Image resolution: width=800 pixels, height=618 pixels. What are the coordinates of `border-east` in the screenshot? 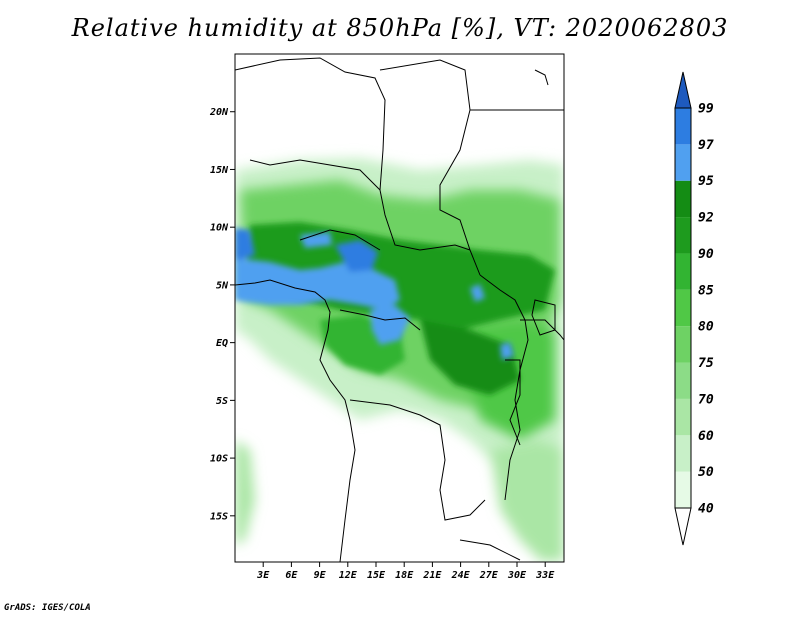 It's located at (504, 387).